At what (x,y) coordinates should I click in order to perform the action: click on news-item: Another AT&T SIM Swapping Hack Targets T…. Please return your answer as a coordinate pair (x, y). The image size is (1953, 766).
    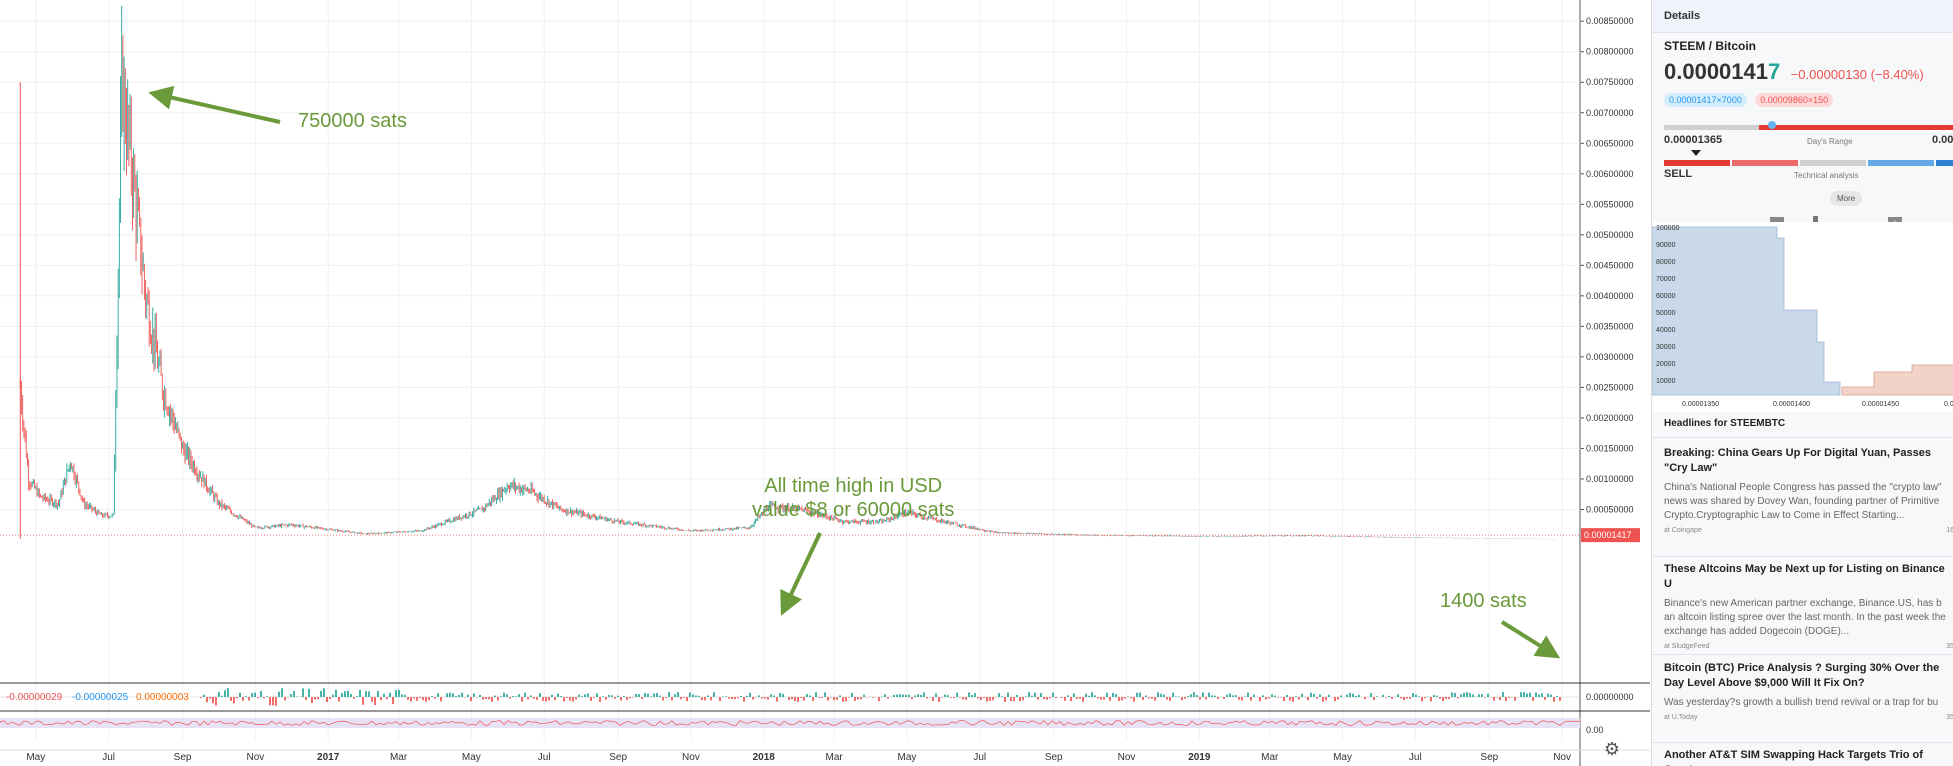
    Looking at the image, I should click on (1808, 757).